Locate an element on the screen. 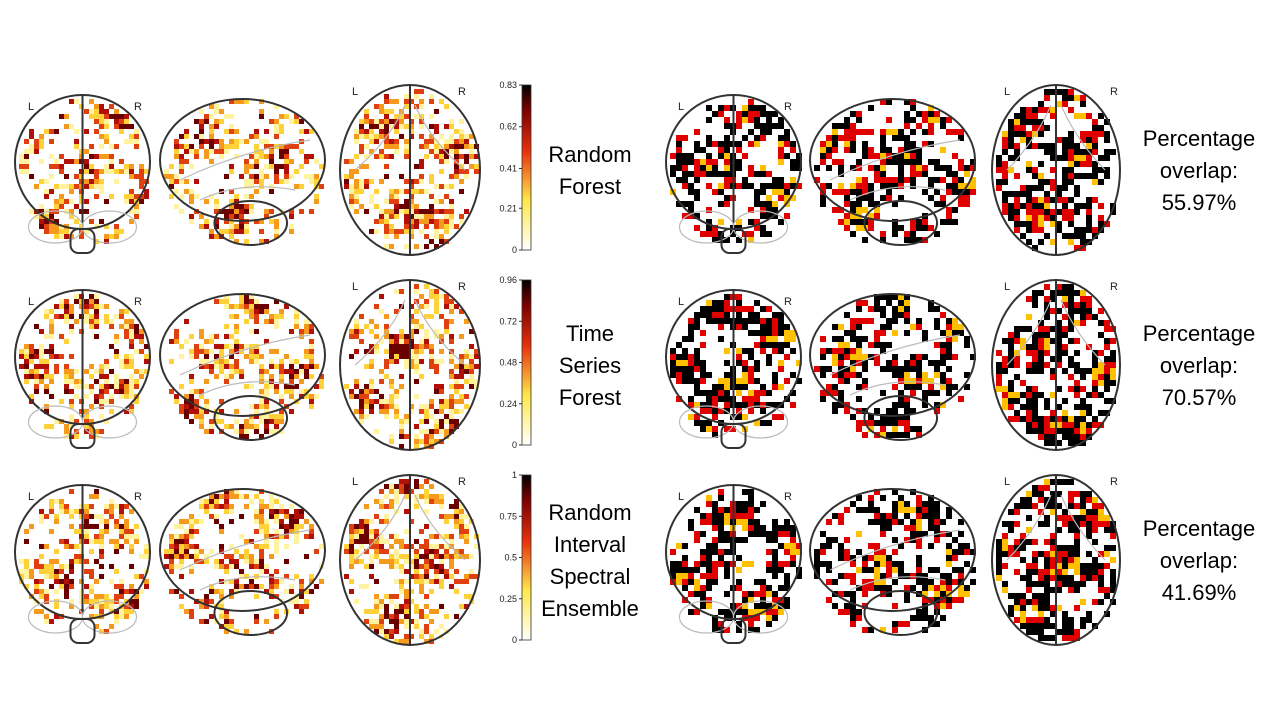  colorbar-tick-label: 0.41 is located at coordinates (508, 168).